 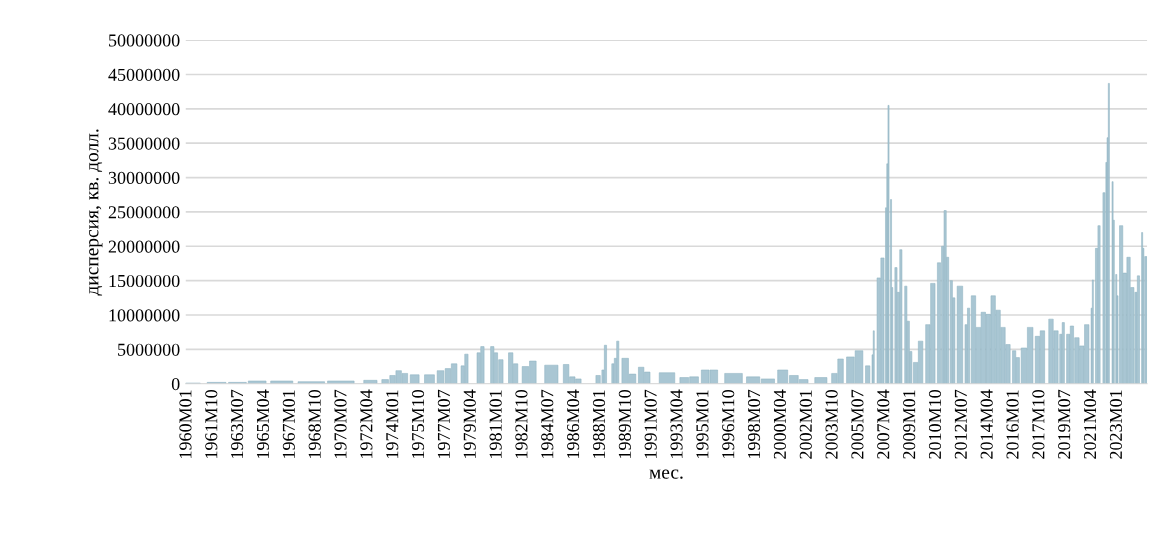 I want to click on y-tick-label: 40000000, so click(x=144, y=109).